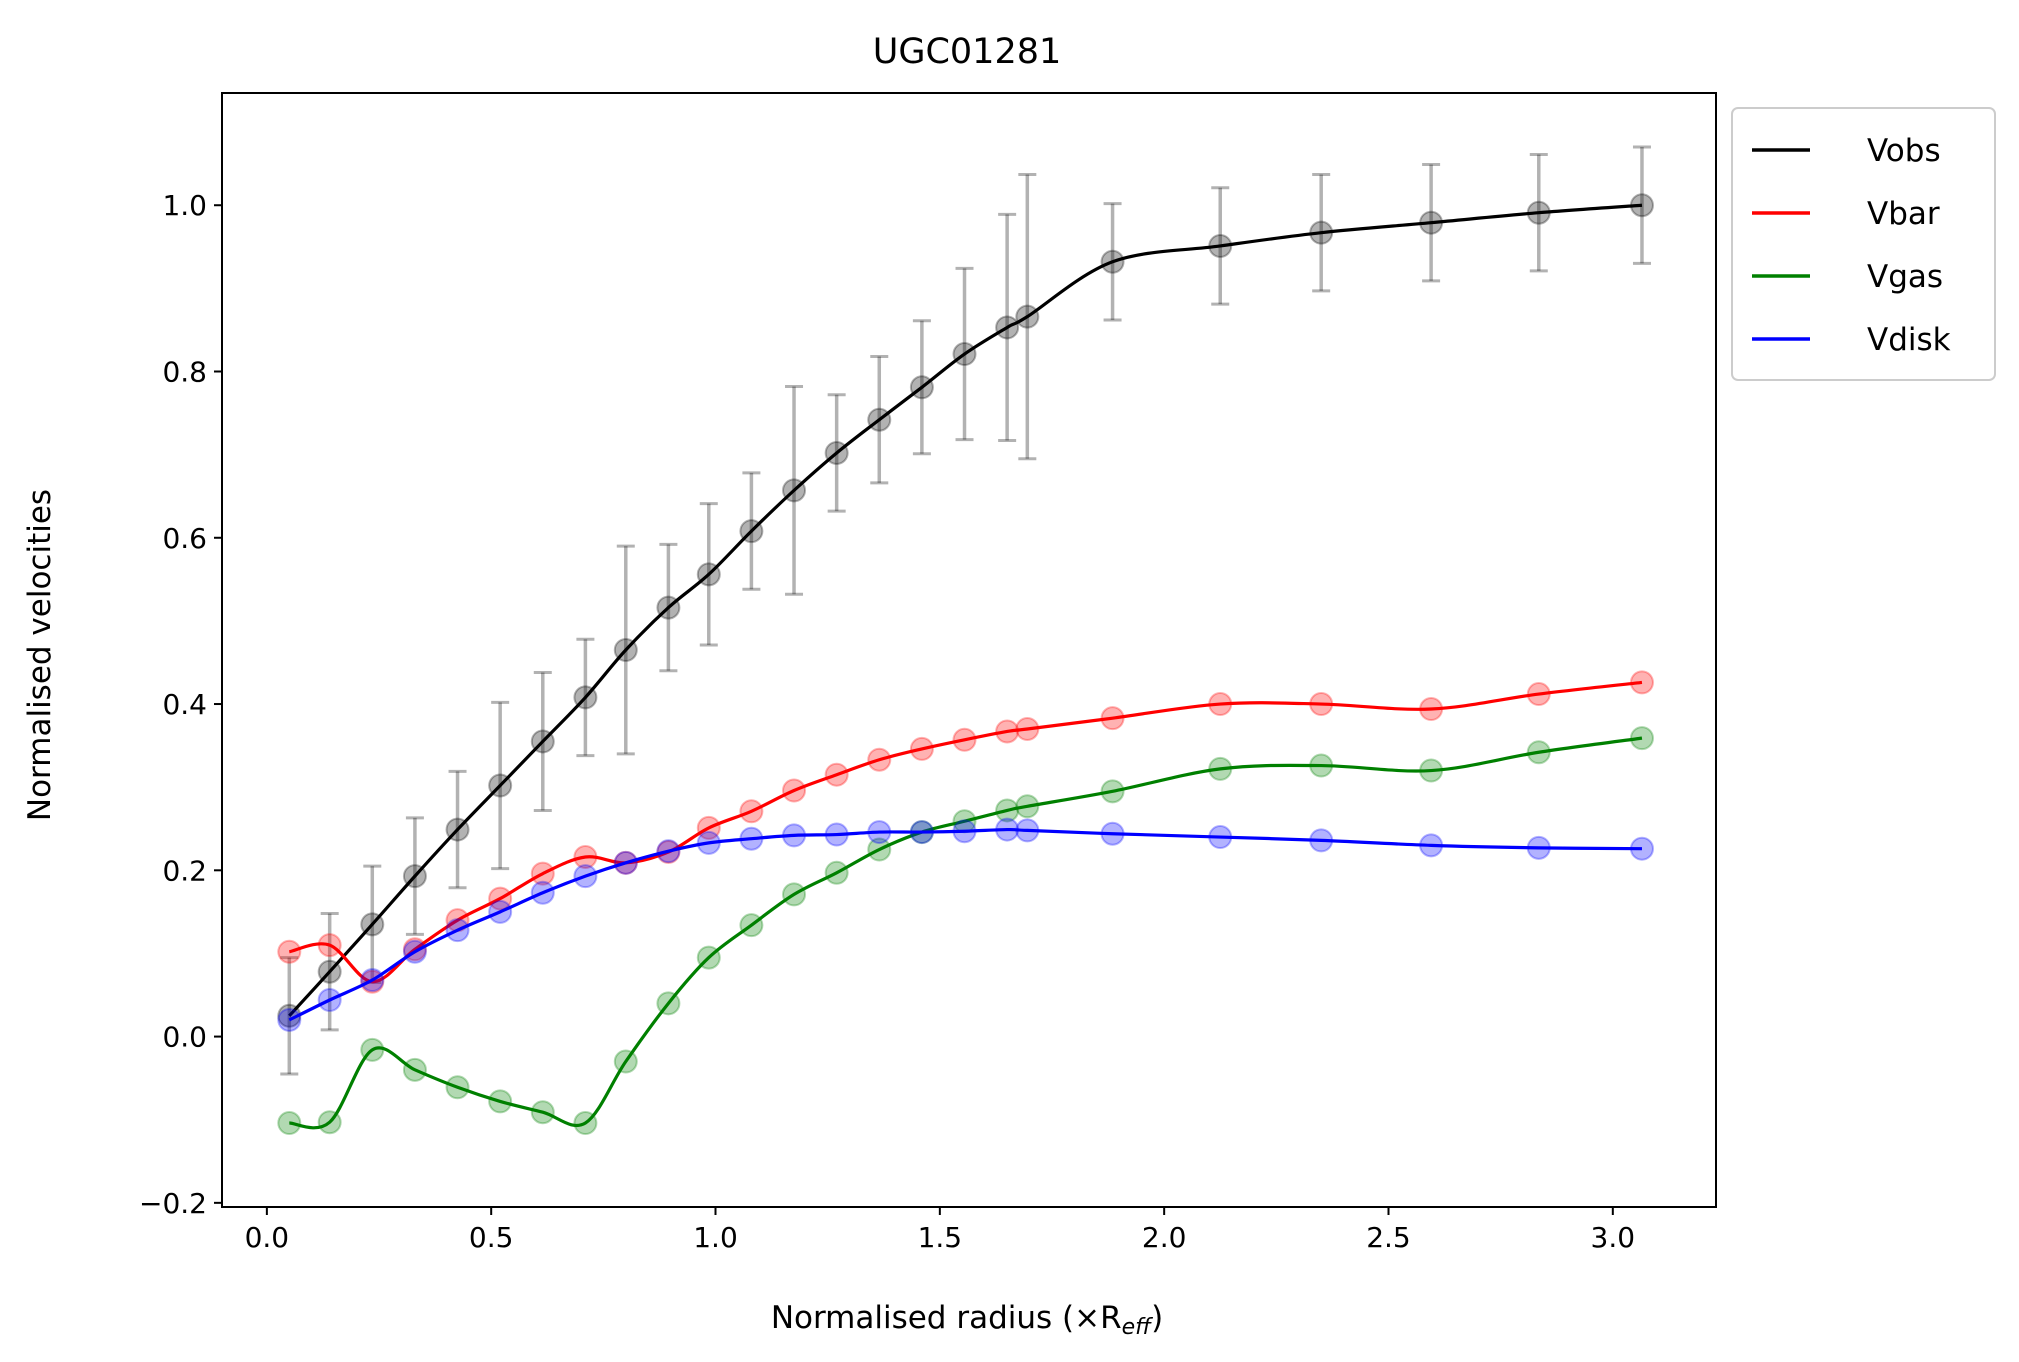 The image size is (2019, 1362). I want to click on x-tick-label: 2.0, so click(1164, 1237).